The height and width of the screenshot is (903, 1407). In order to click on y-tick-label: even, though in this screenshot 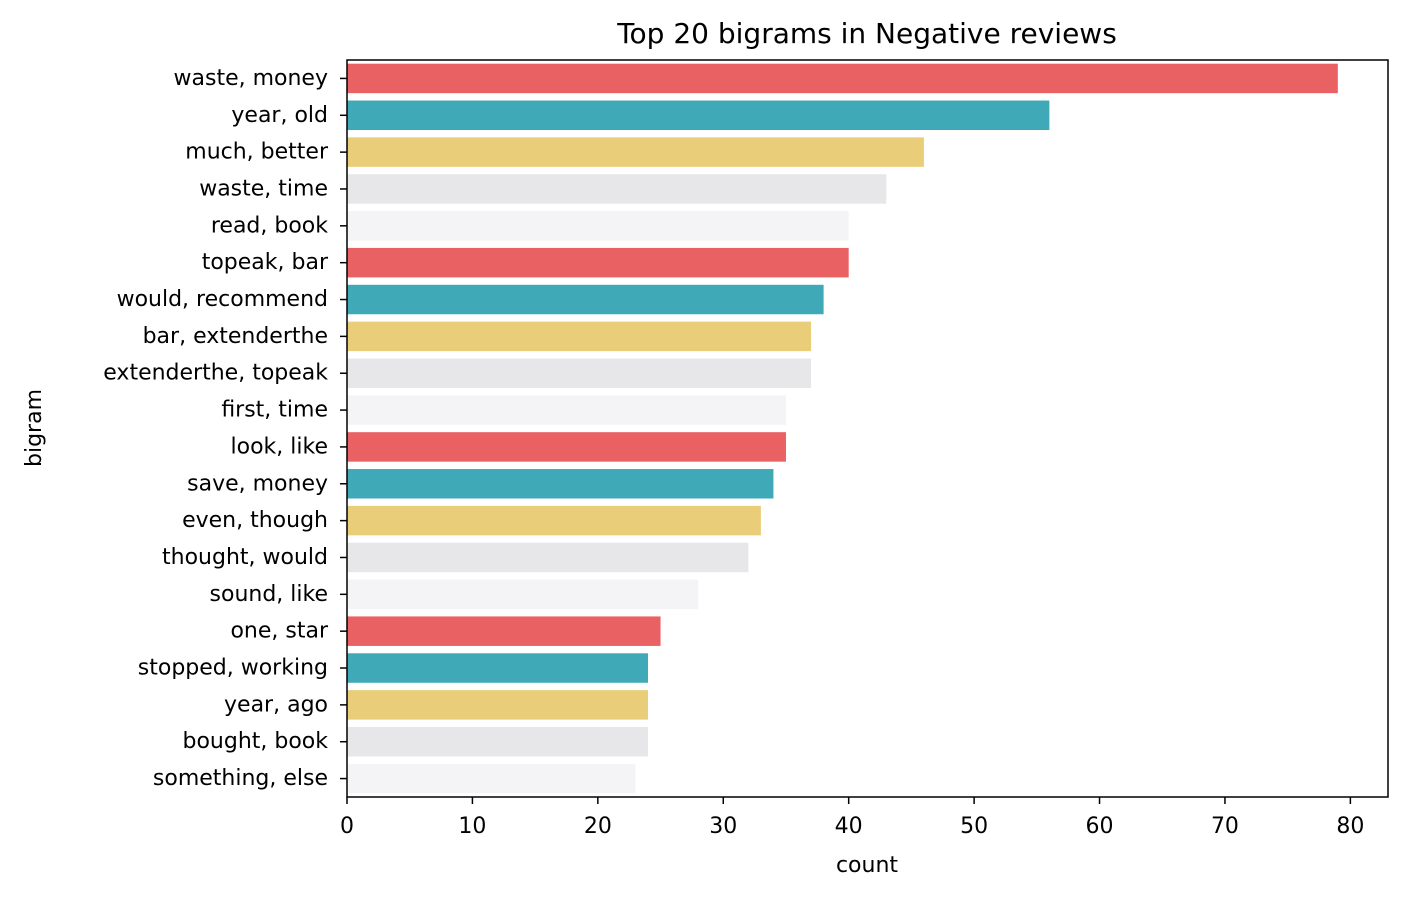, I will do `click(255, 520)`.